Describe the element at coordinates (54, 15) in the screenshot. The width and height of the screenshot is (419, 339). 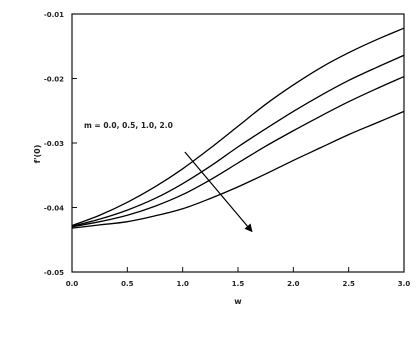
I see `y-tick-label: -0.01` at that location.